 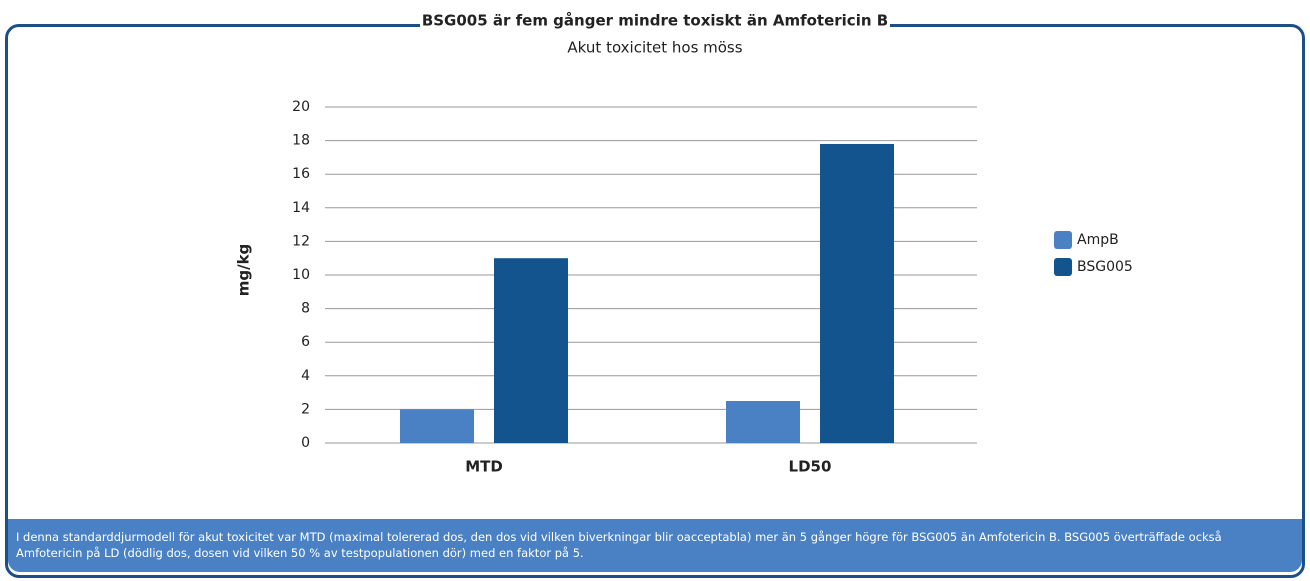 What do you see at coordinates (654, 48) in the screenshot?
I see `chart-subtitle: Akut toxicitet hos möss` at bounding box center [654, 48].